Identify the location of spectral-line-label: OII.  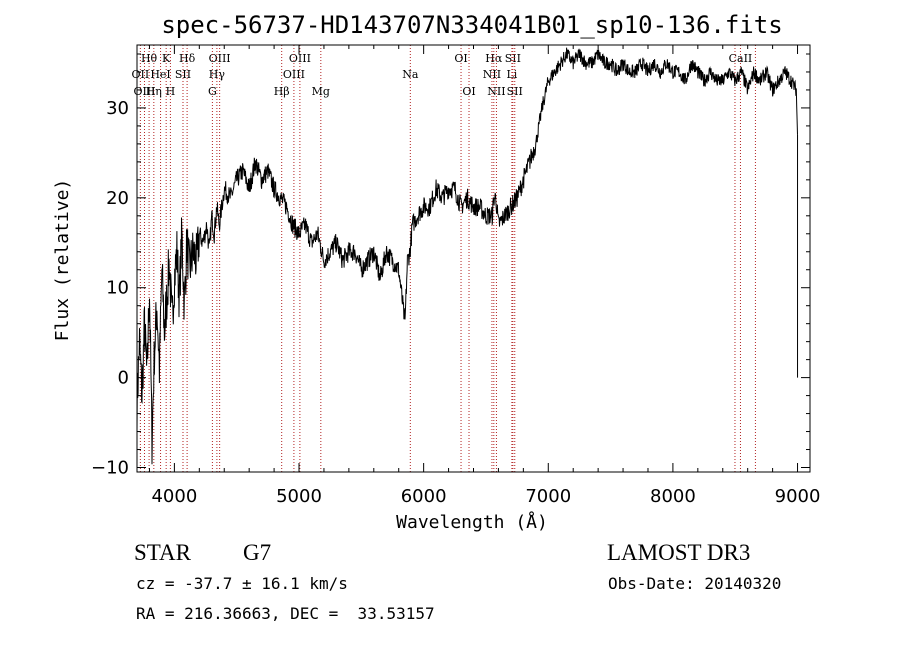
(141, 74).